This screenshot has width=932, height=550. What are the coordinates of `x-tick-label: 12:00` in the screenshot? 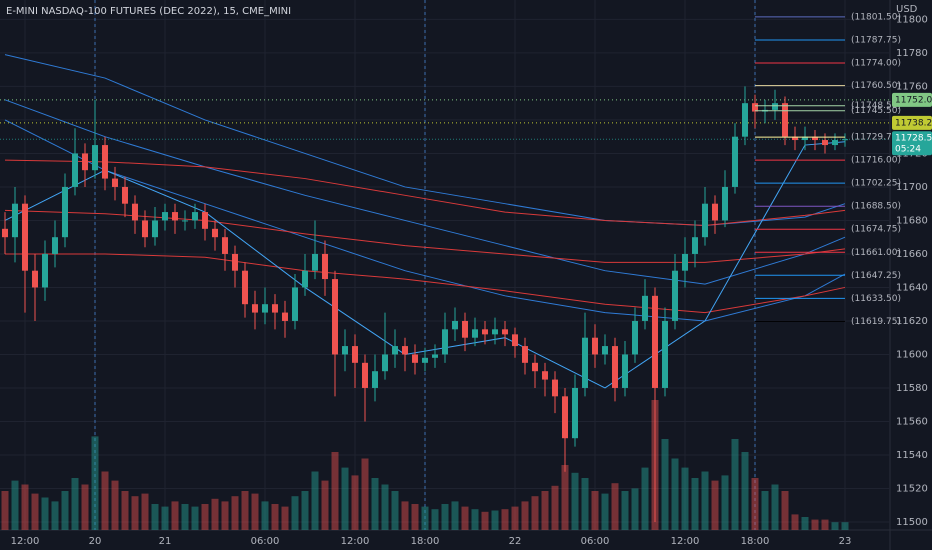 It's located at (685, 541).